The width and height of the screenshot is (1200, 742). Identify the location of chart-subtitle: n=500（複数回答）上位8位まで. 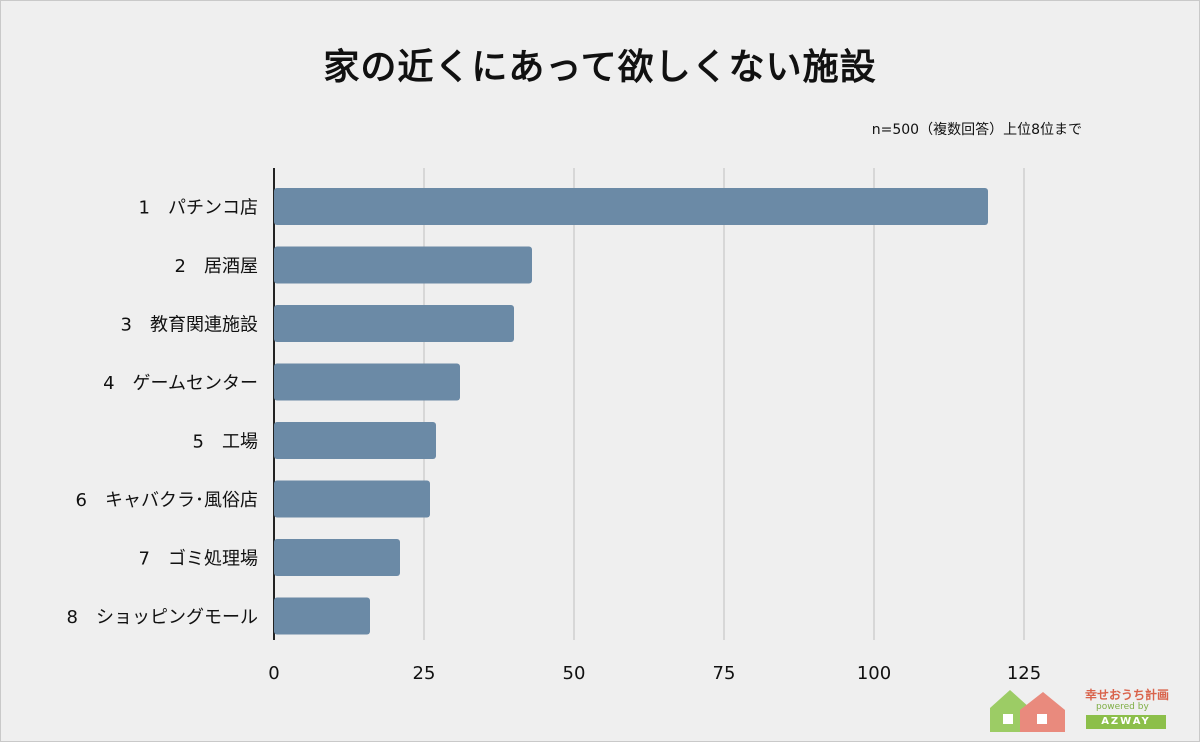
(976, 130).